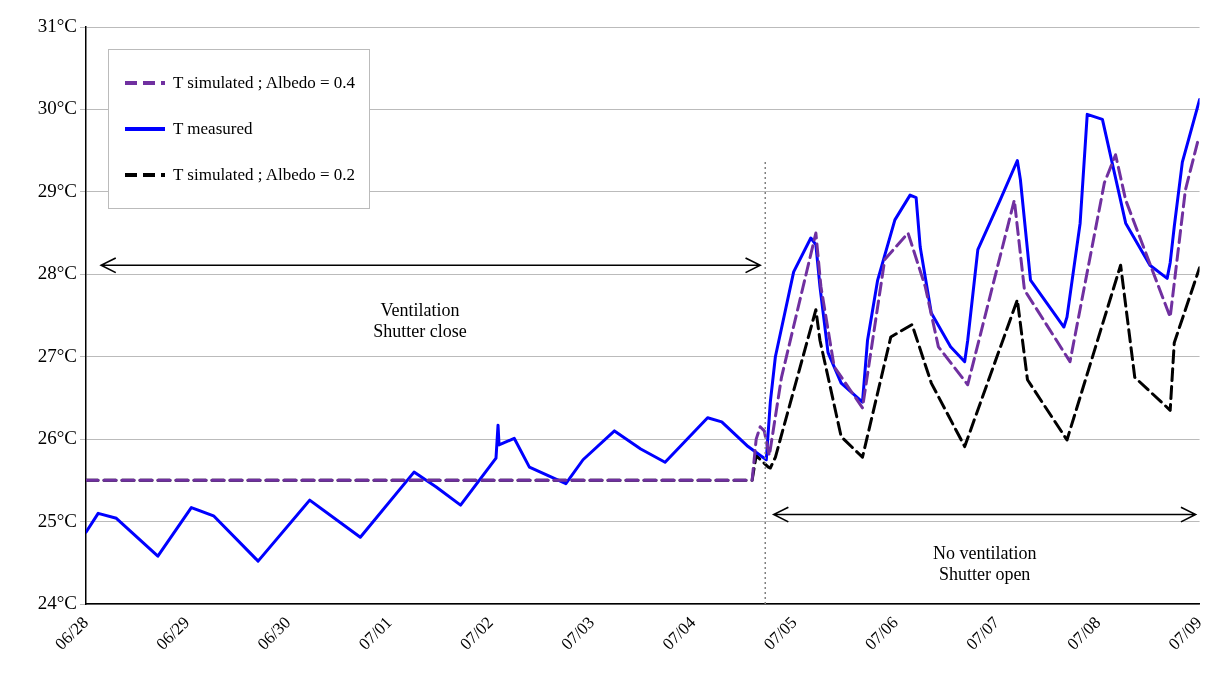 Image resolution: width=1217 pixels, height=679 pixels. I want to click on annotation: Ventilation Shutter close, so click(420, 321).